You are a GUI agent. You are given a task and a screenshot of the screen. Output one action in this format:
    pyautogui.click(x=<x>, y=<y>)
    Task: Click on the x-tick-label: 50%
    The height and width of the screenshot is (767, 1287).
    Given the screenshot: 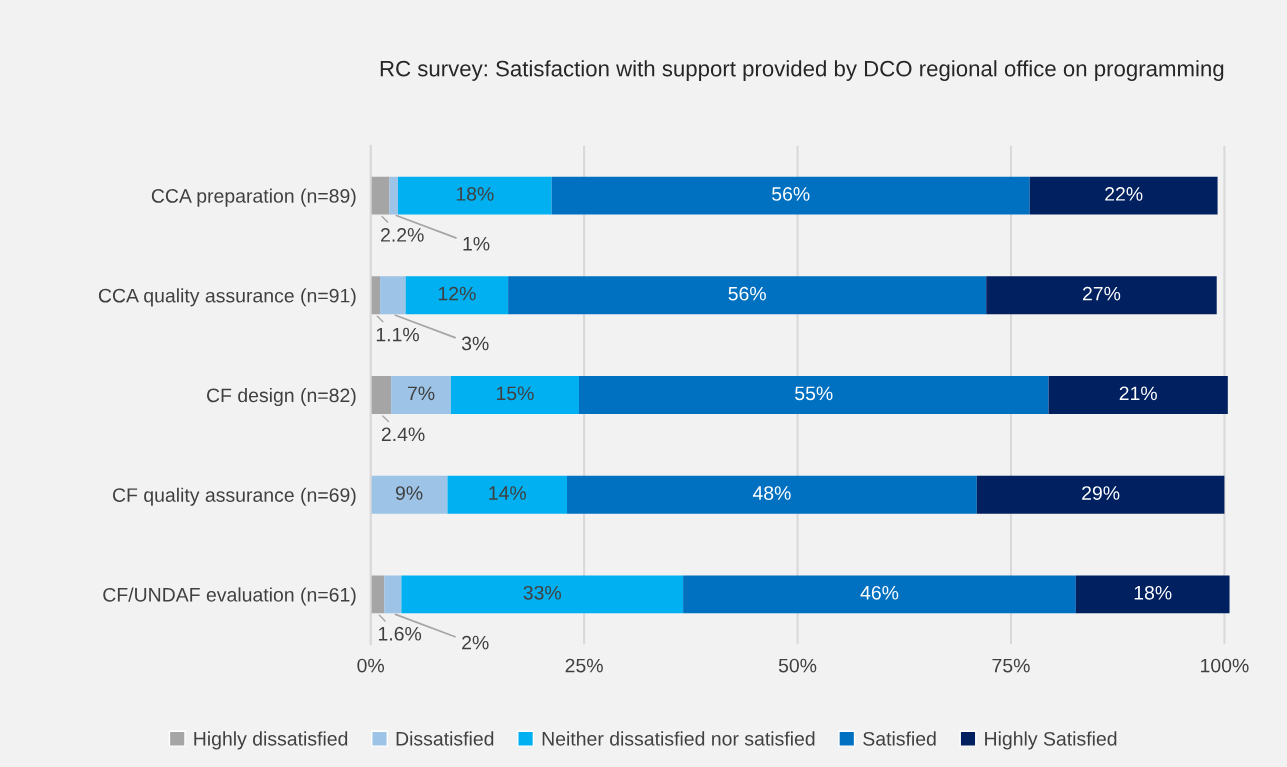 What is the action you would take?
    pyautogui.click(x=797, y=665)
    